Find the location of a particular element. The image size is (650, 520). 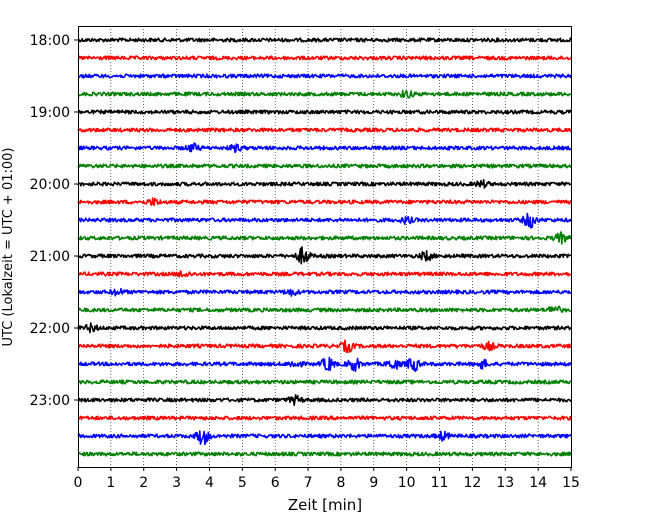

trace-1945 is located at coordinates (324, 166).